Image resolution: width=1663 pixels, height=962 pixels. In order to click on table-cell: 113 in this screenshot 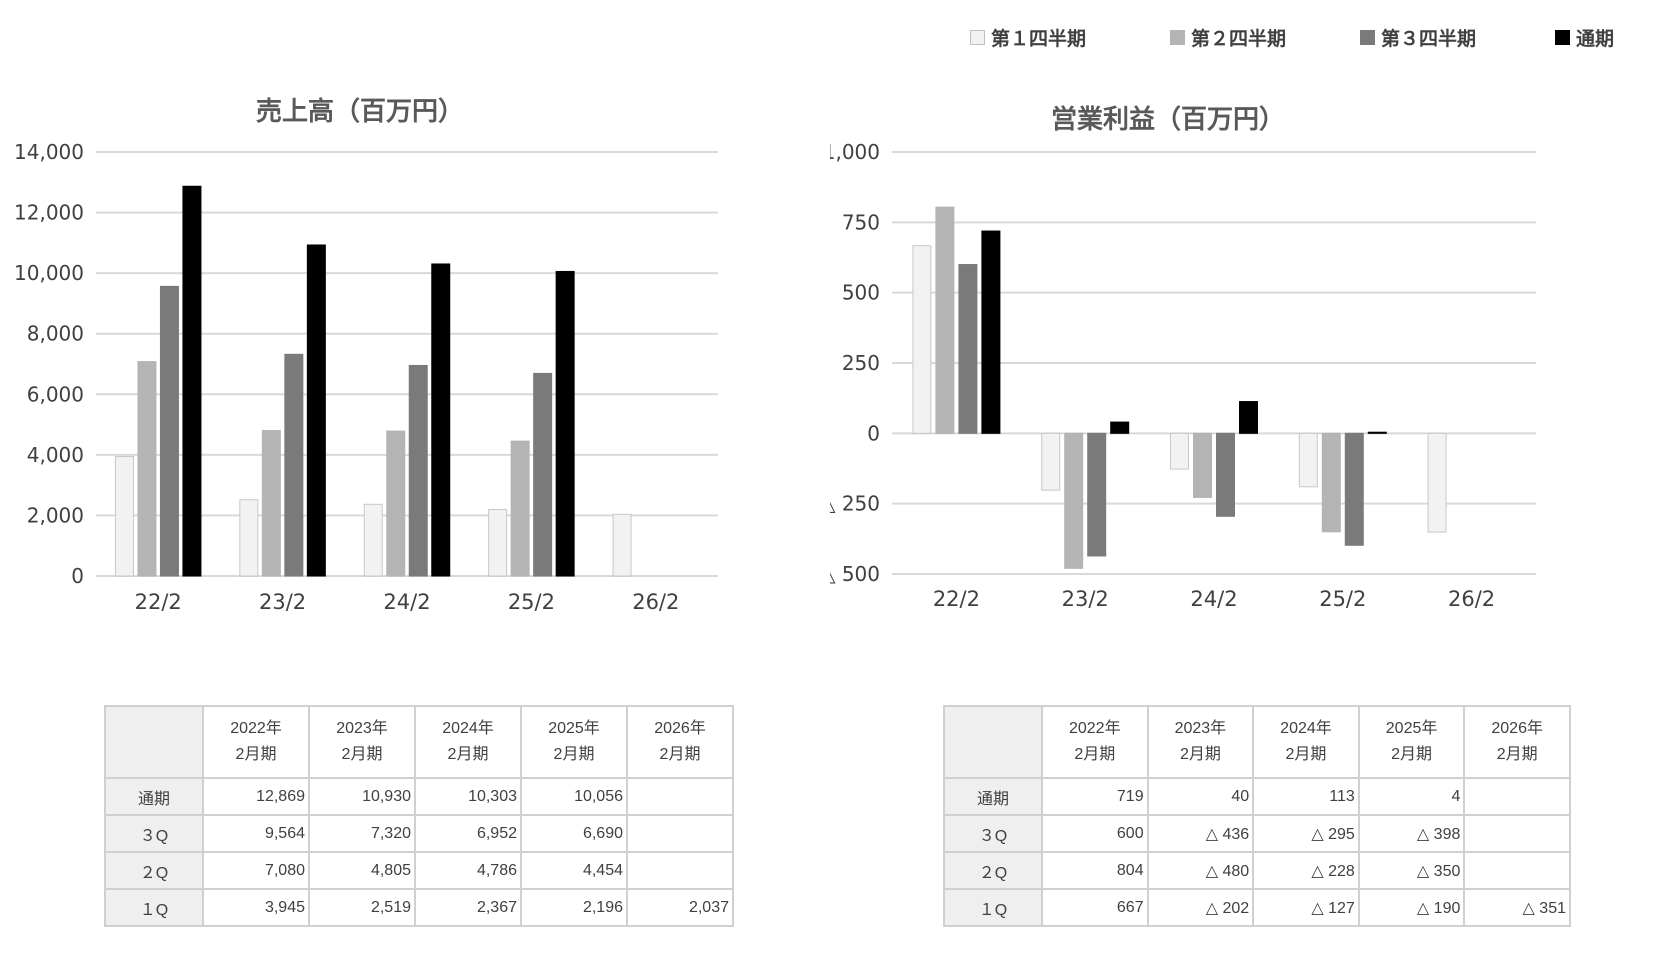, I will do `click(1306, 796)`.